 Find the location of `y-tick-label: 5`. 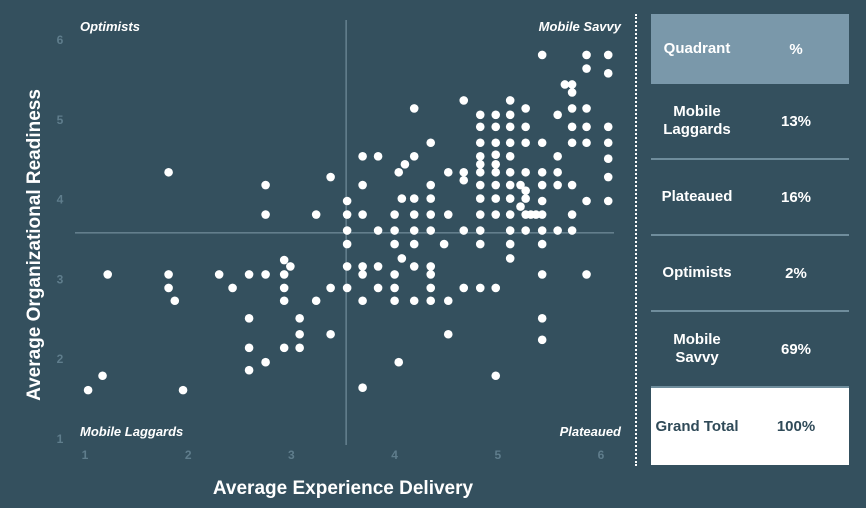

y-tick-label: 5 is located at coordinates (60, 120).